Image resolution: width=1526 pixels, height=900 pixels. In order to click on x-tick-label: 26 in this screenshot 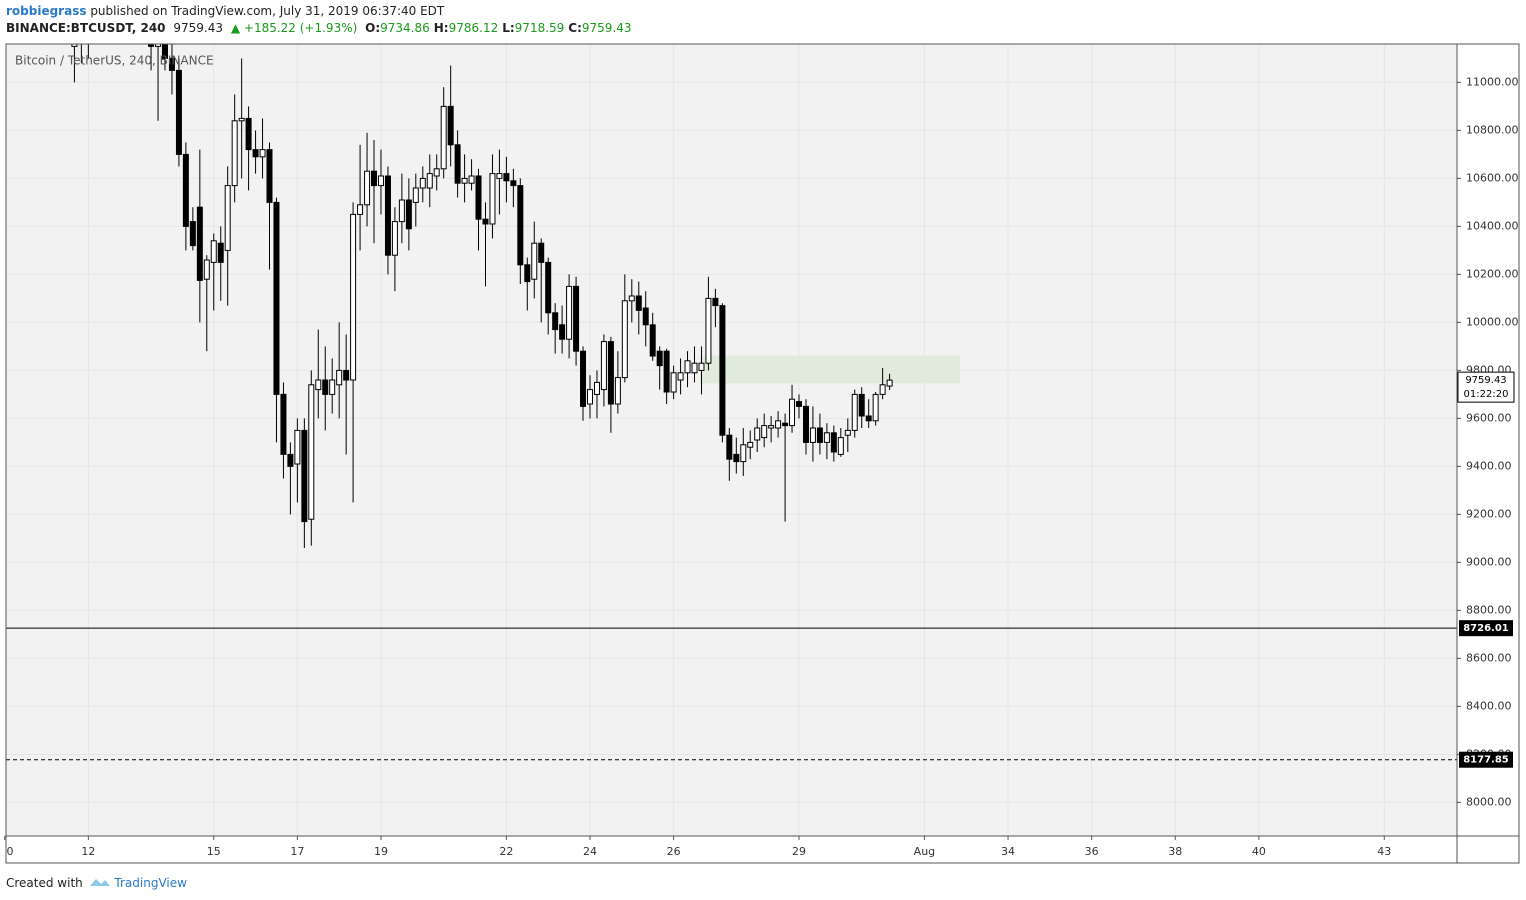, I will do `click(674, 851)`.